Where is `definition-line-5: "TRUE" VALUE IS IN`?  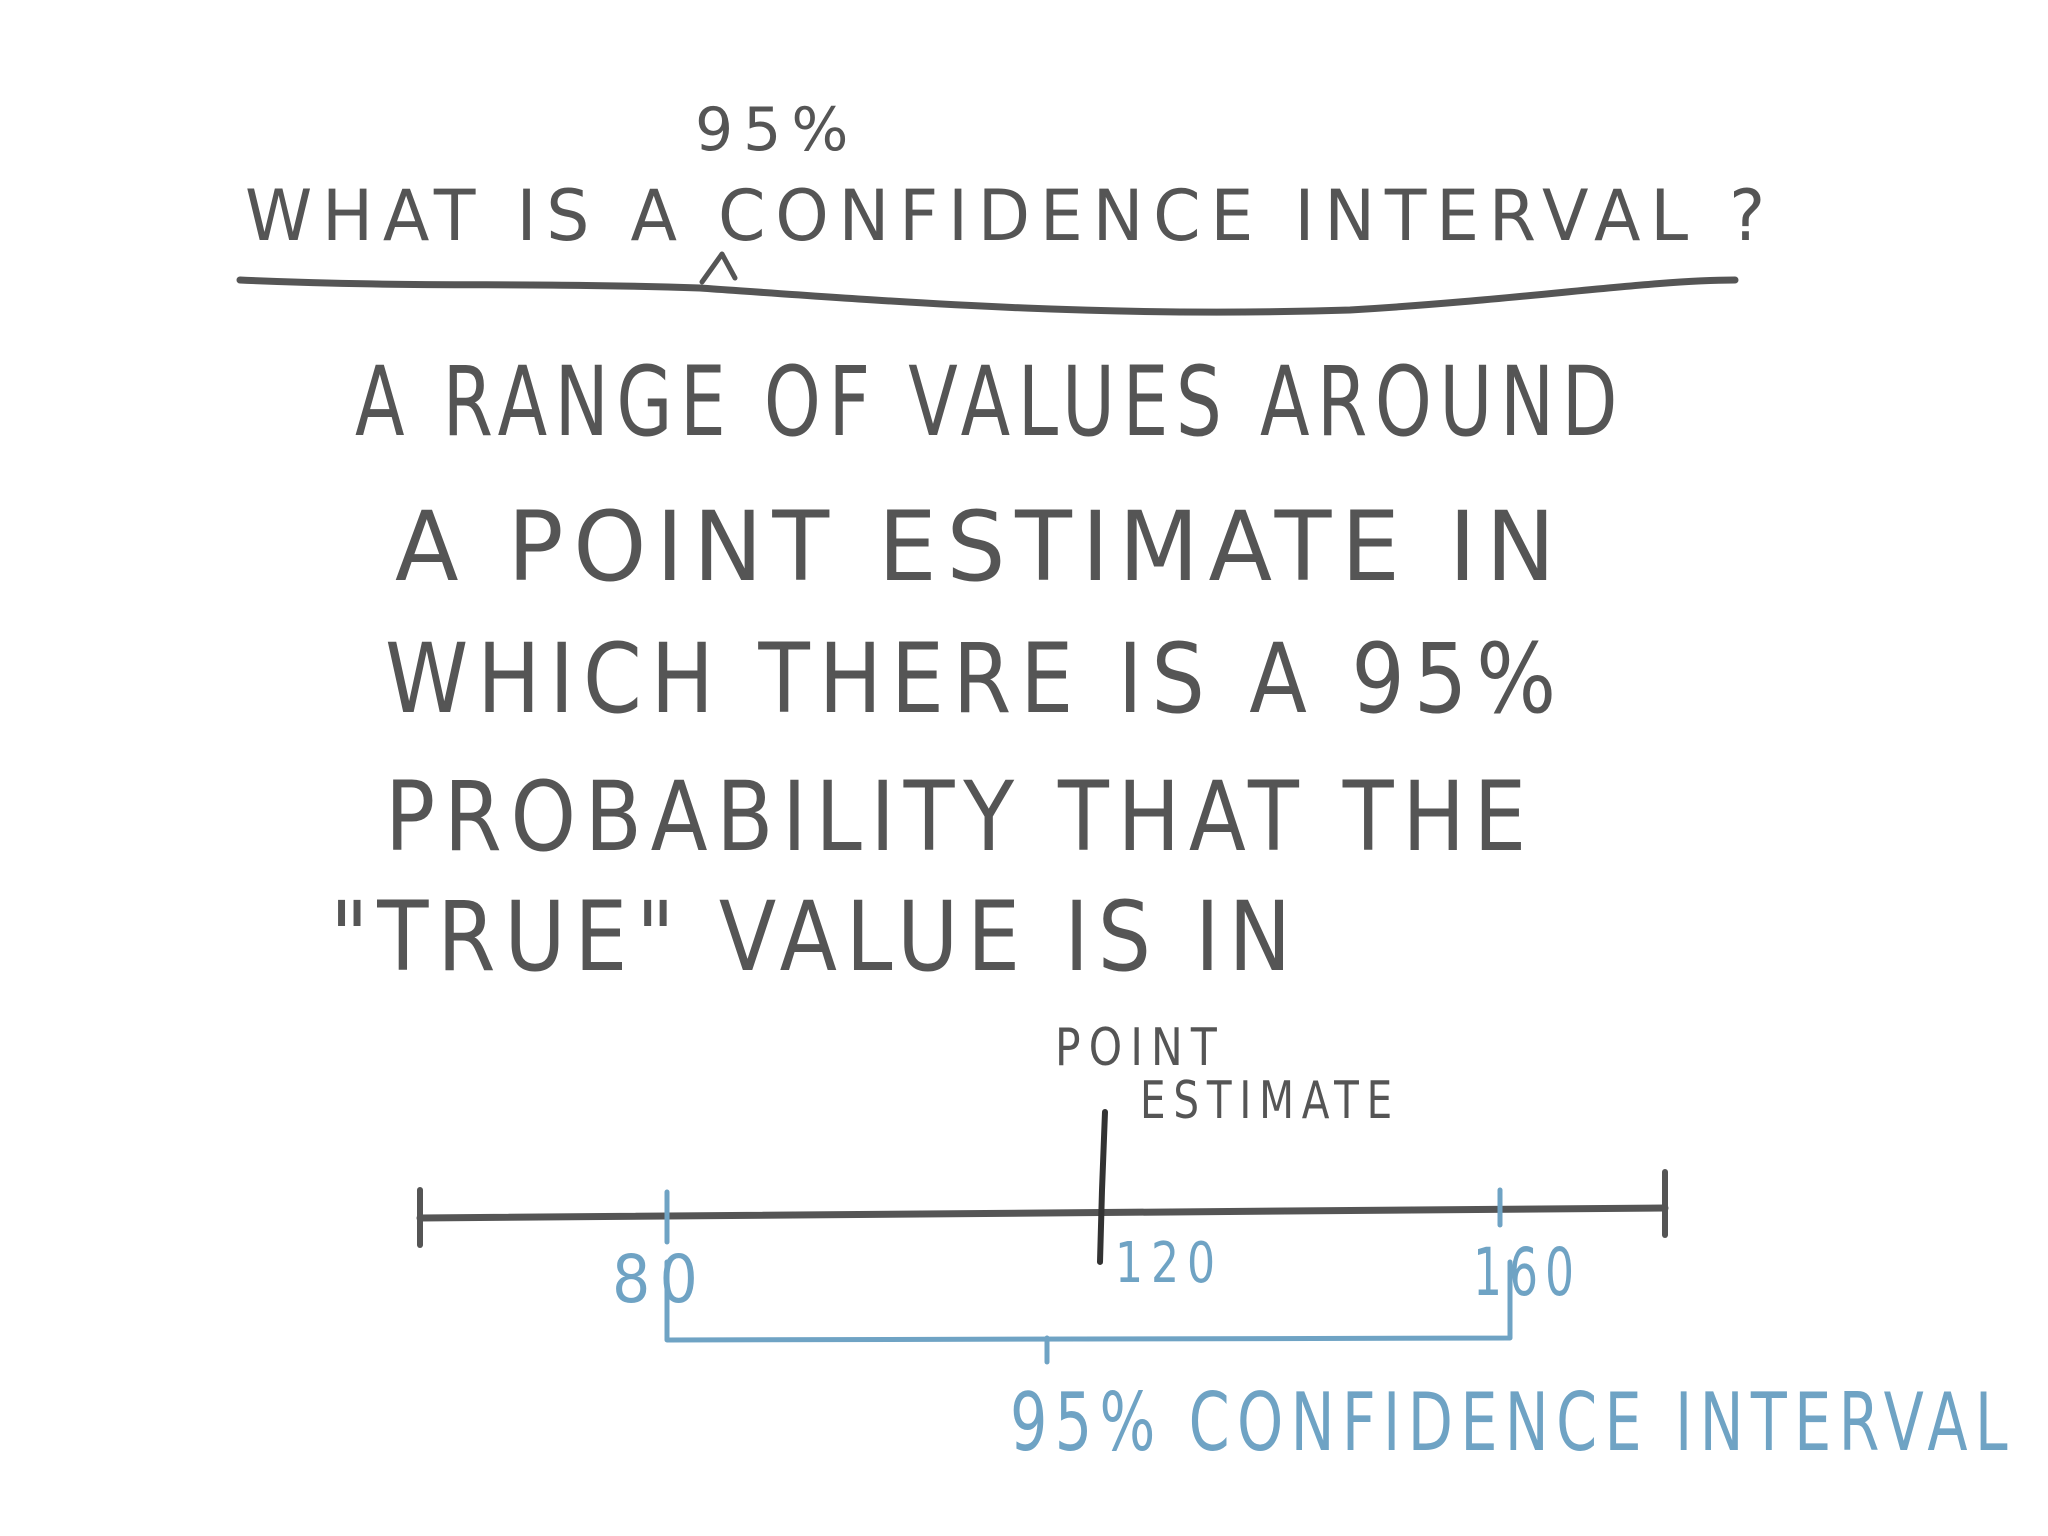
definition-line-5: "TRUE" VALUE IS IN is located at coordinates (815, 937).